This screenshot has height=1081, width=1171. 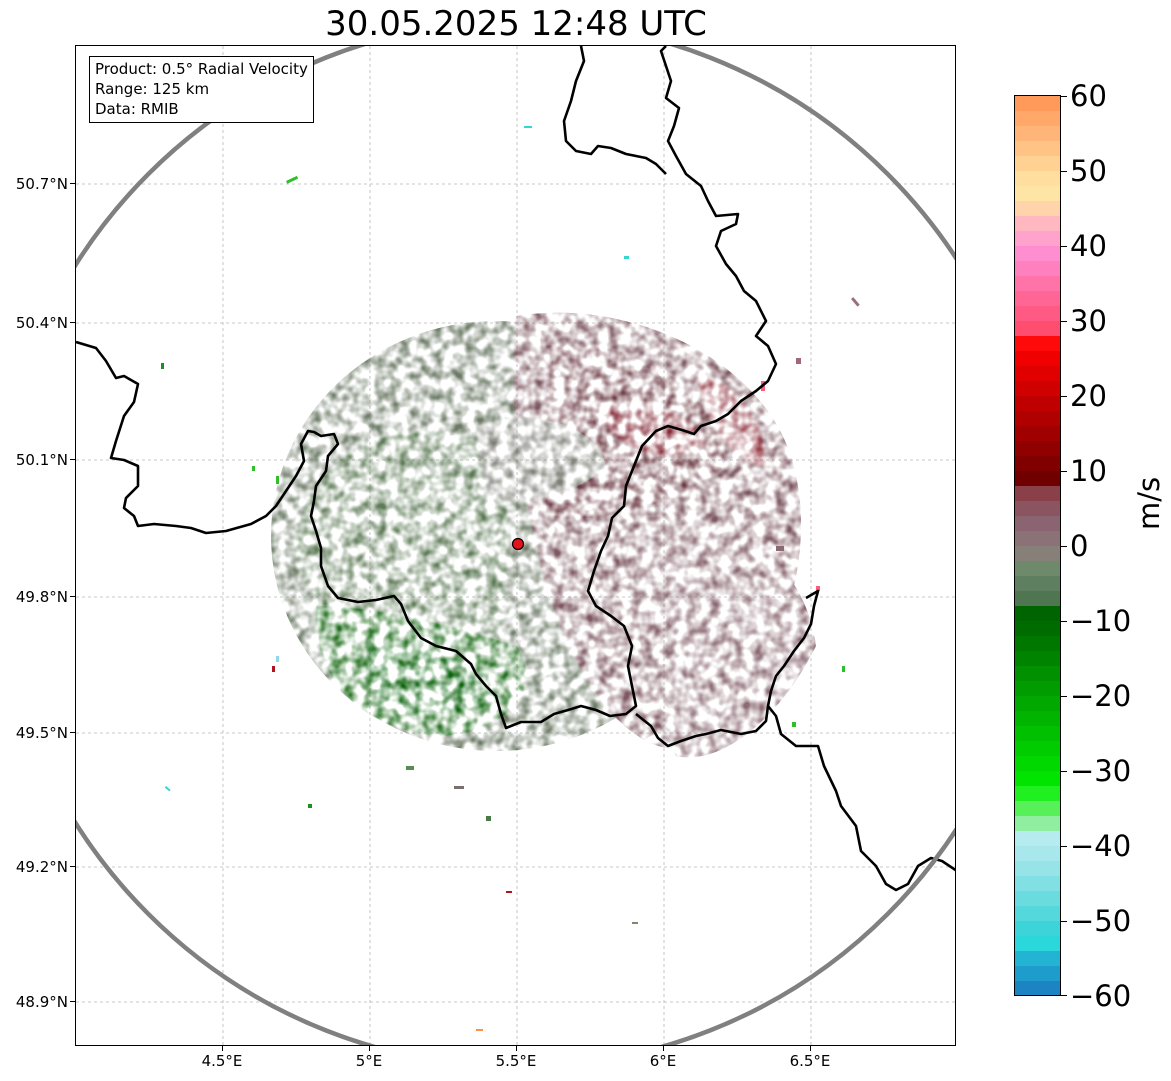 What do you see at coordinates (41, 460) in the screenshot?
I see `y-tick-label: 50.1°N` at bounding box center [41, 460].